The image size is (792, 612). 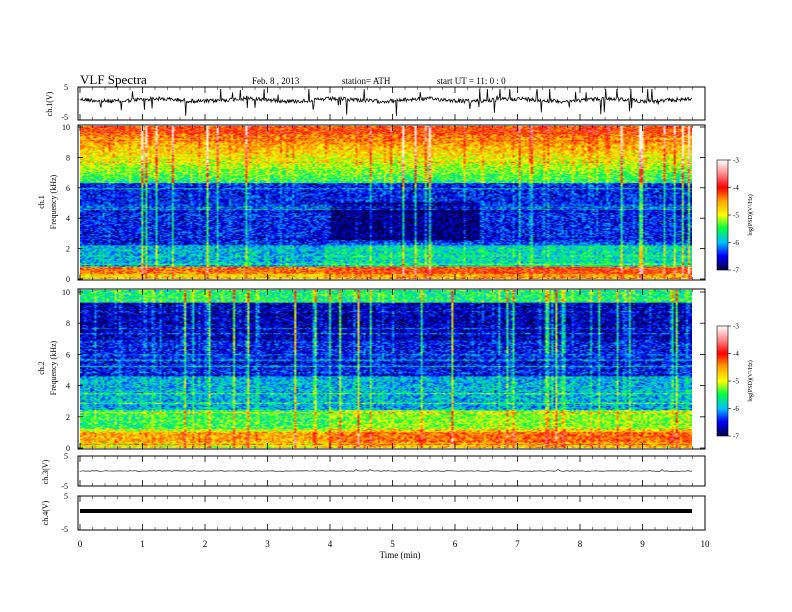 I want to click on ch3-ytick-bottom: -5, so click(x=64, y=486).